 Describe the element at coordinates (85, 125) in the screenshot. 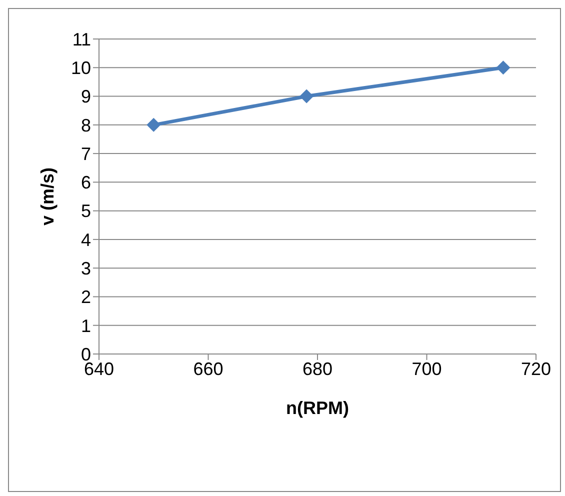

I see `y-tick-label: 8` at that location.